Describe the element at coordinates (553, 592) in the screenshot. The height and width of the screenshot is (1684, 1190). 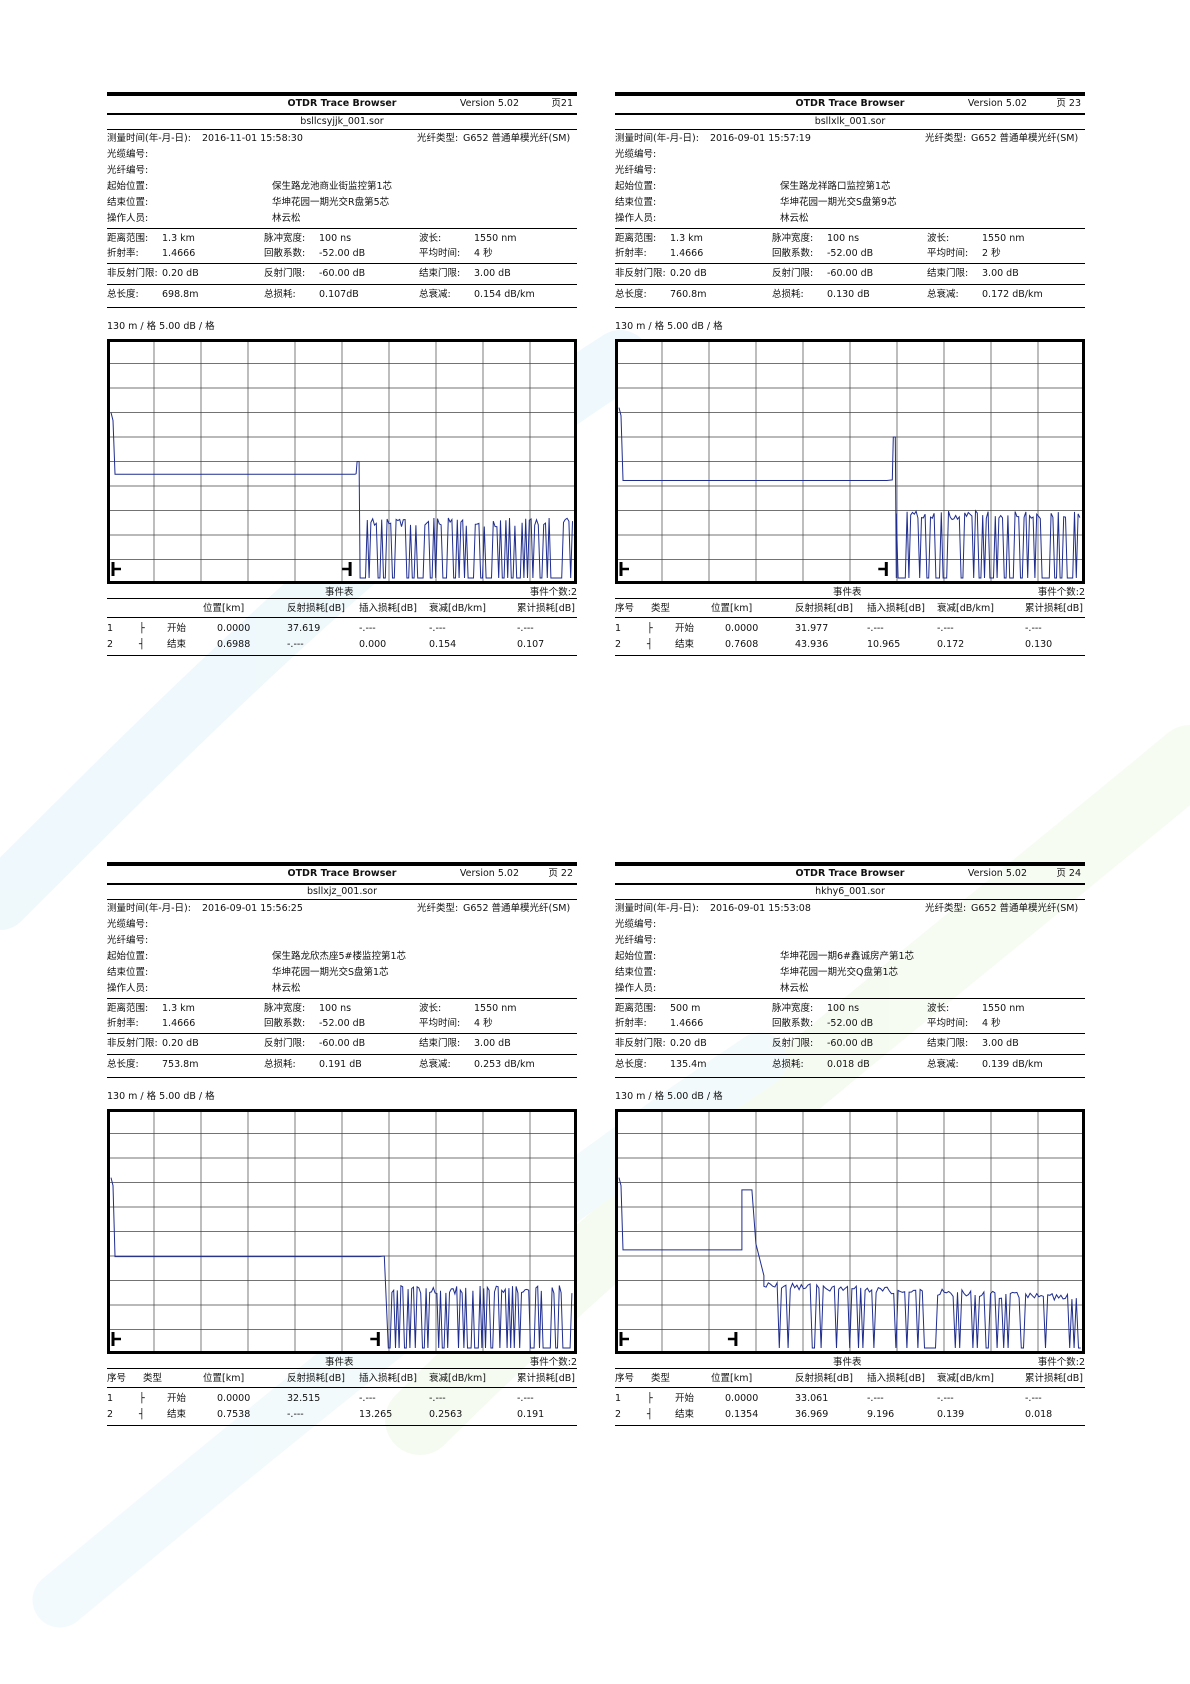
I see `event-count: 事件个数:2` at that location.